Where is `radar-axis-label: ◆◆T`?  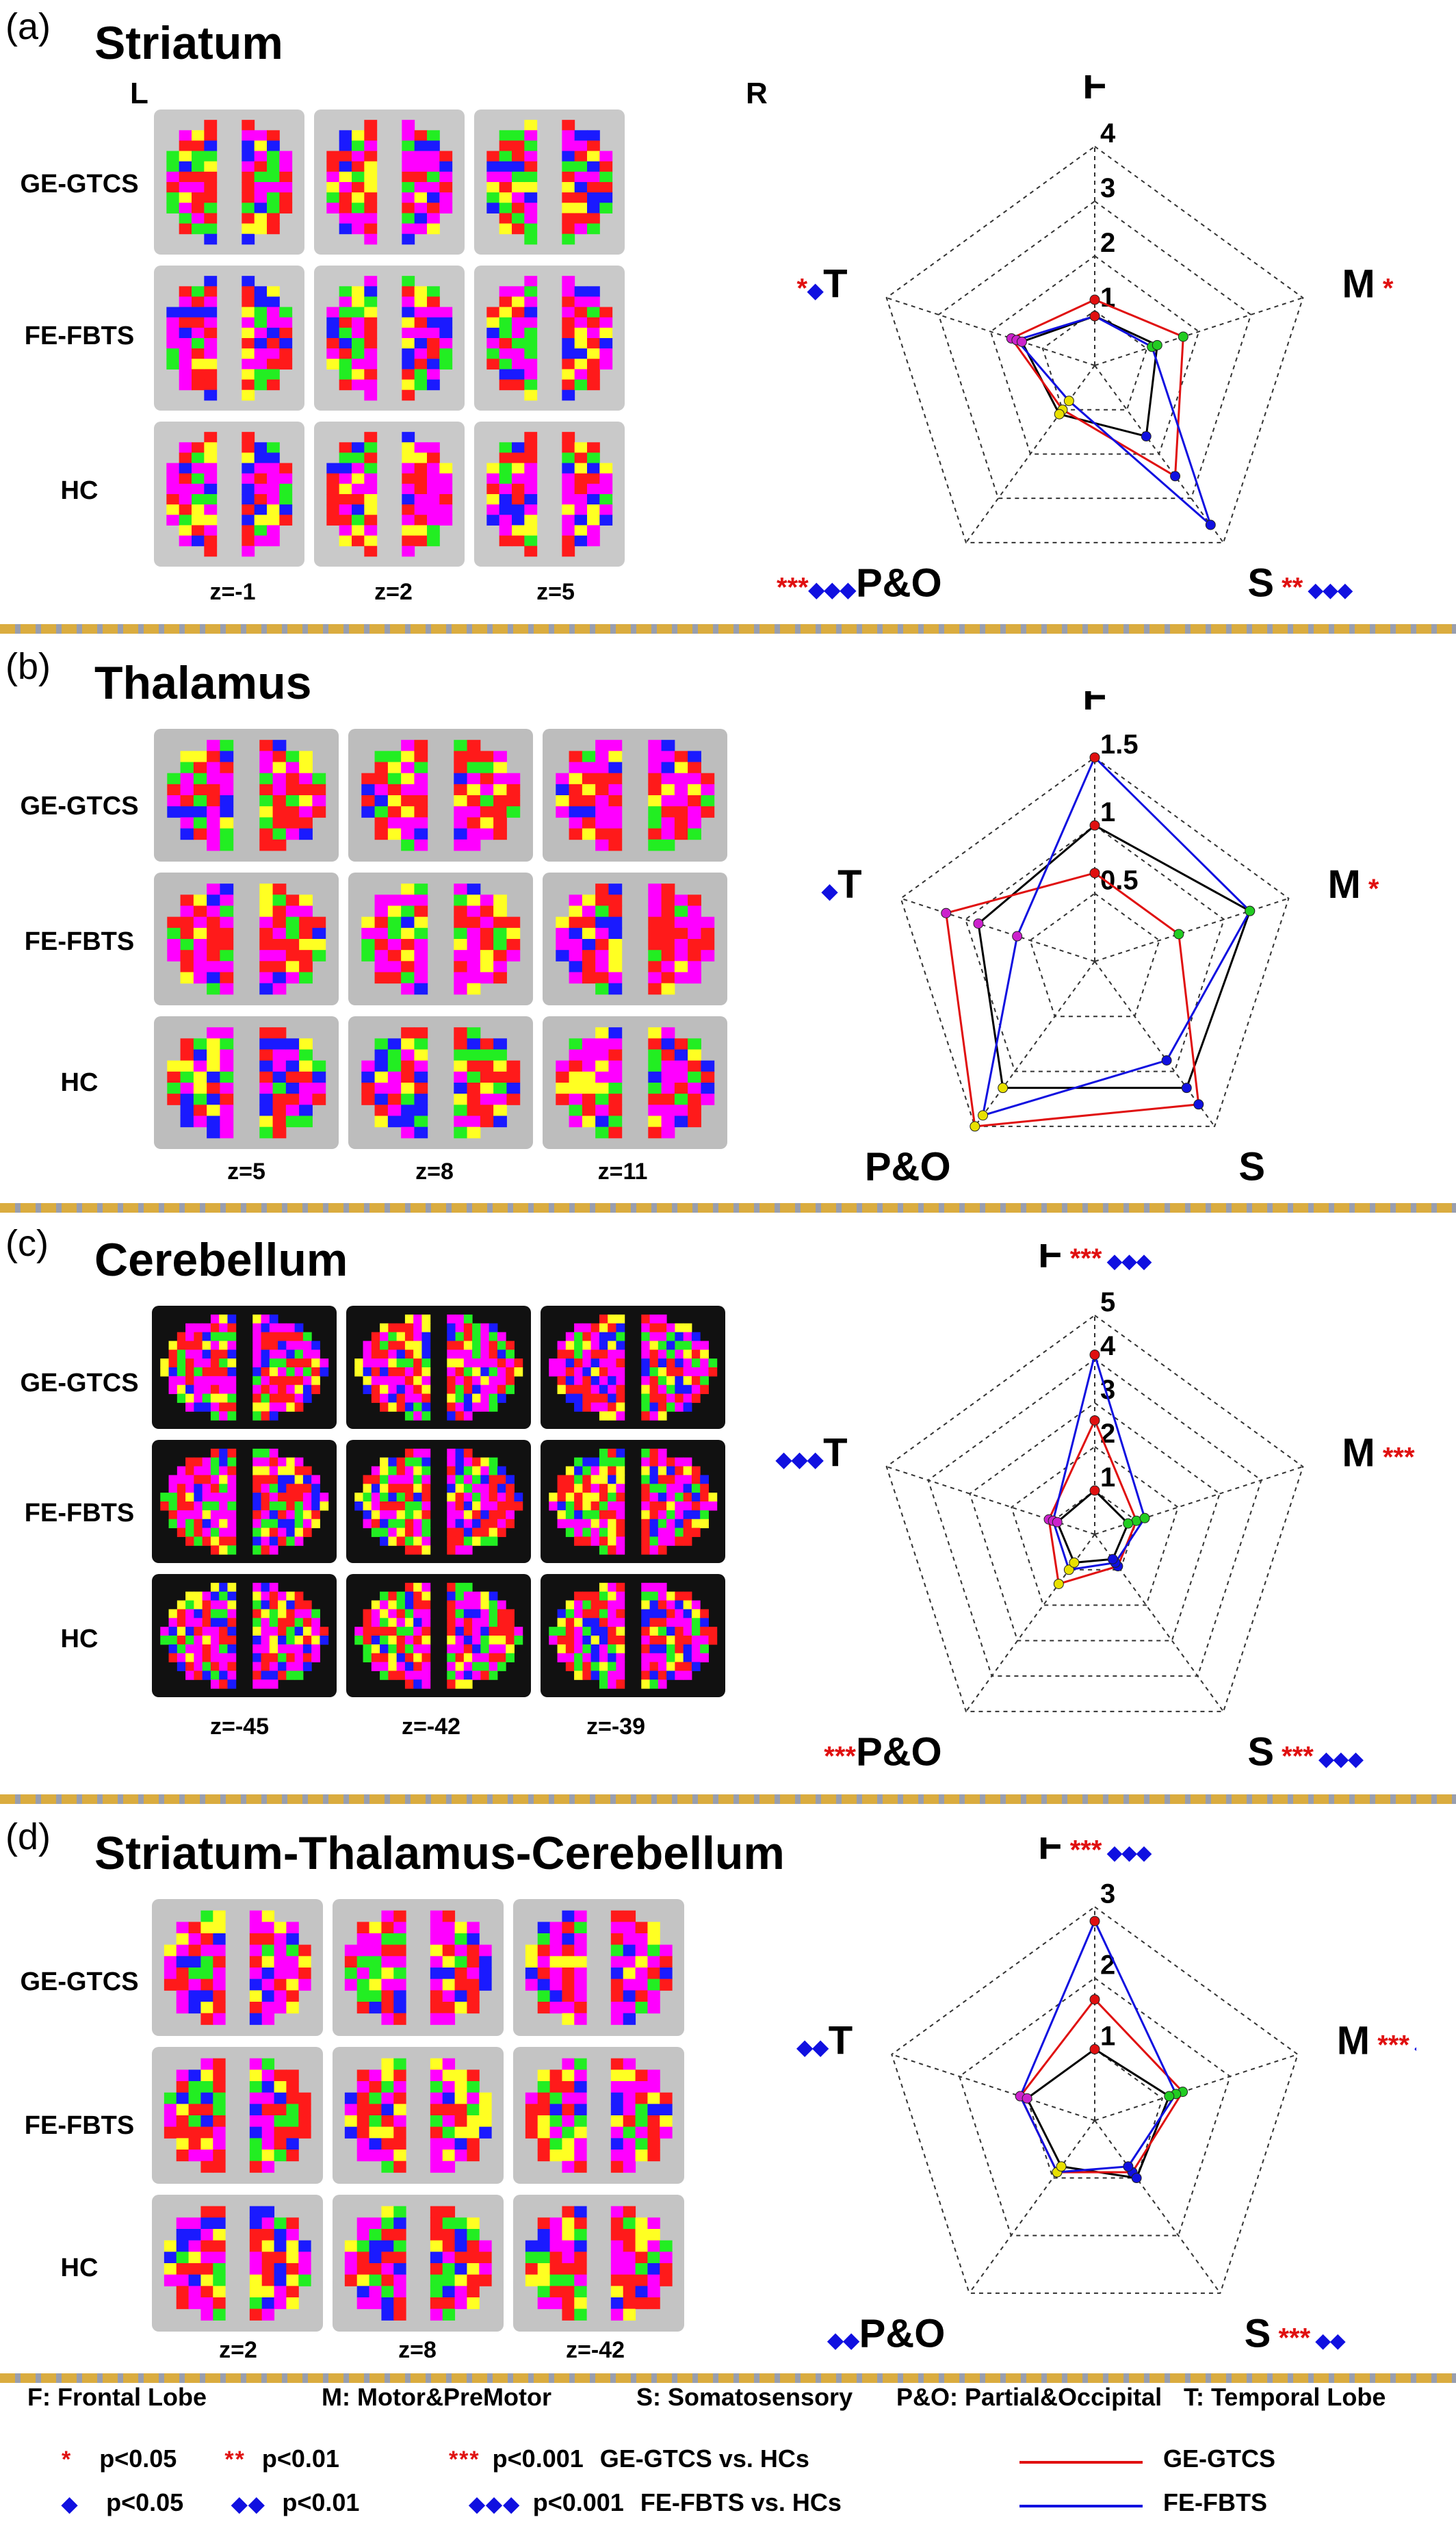
radar-axis-label: ◆◆T is located at coordinates (824, 2040).